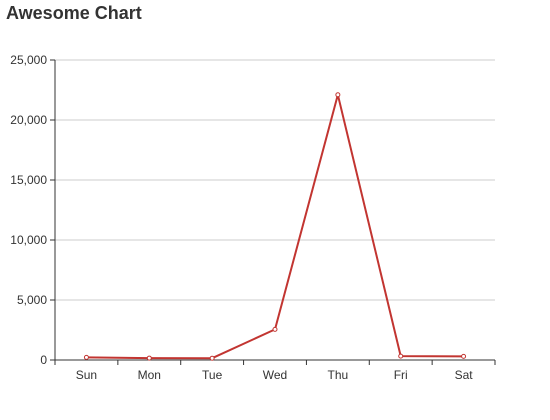 The width and height of the screenshot is (550, 420). I want to click on y-tick-label: 20,000, so click(28, 120).